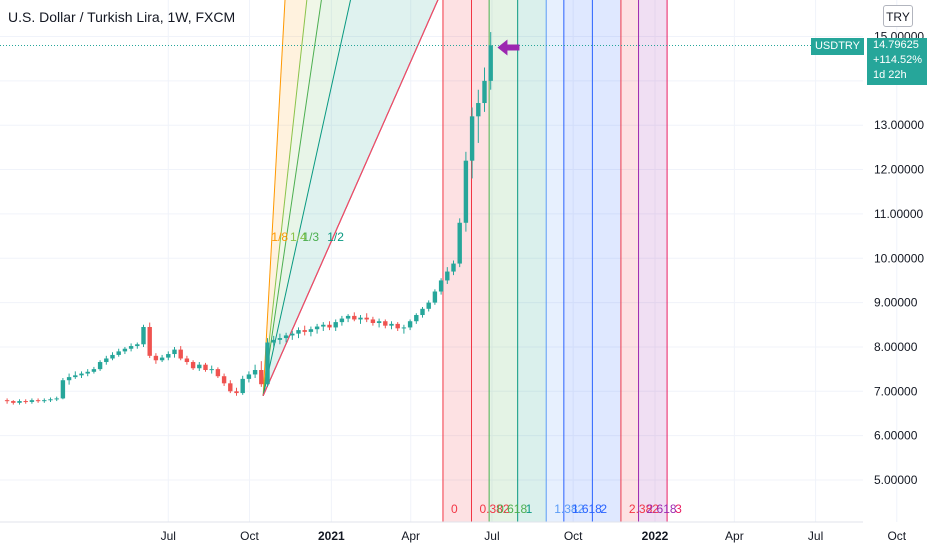 This screenshot has height=550, width=932. I want to click on fan-ratio-label: 1/3, so click(310, 237).